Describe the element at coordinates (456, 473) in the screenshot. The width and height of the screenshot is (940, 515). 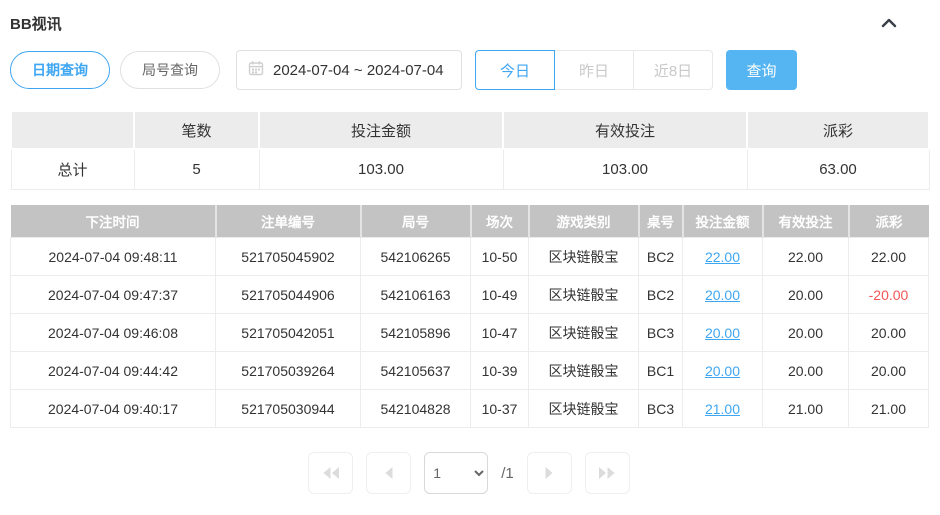
I see `page-select: 1` at that location.